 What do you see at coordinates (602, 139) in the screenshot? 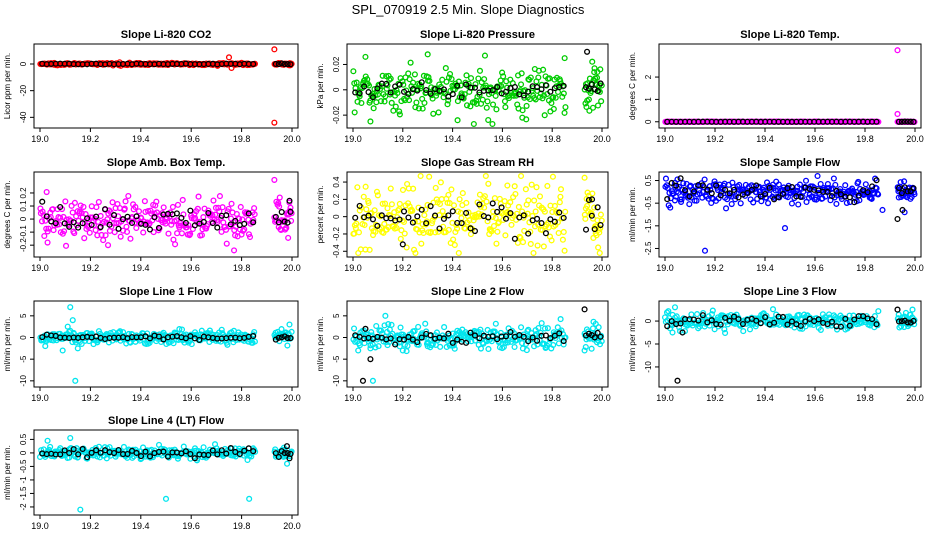
I see `x-tick-label: 20.0` at bounding box center [602, 139].